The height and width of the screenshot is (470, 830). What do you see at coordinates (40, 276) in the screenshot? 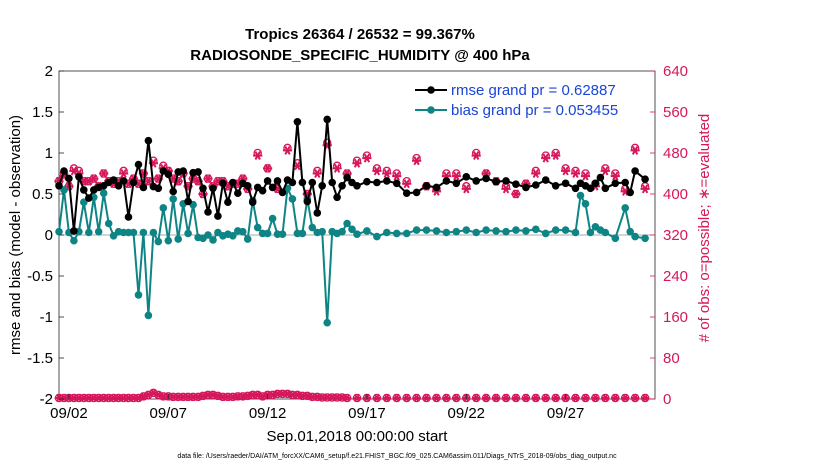
I see `y-tick-label: -0.5` at bounding box center [40, 276].